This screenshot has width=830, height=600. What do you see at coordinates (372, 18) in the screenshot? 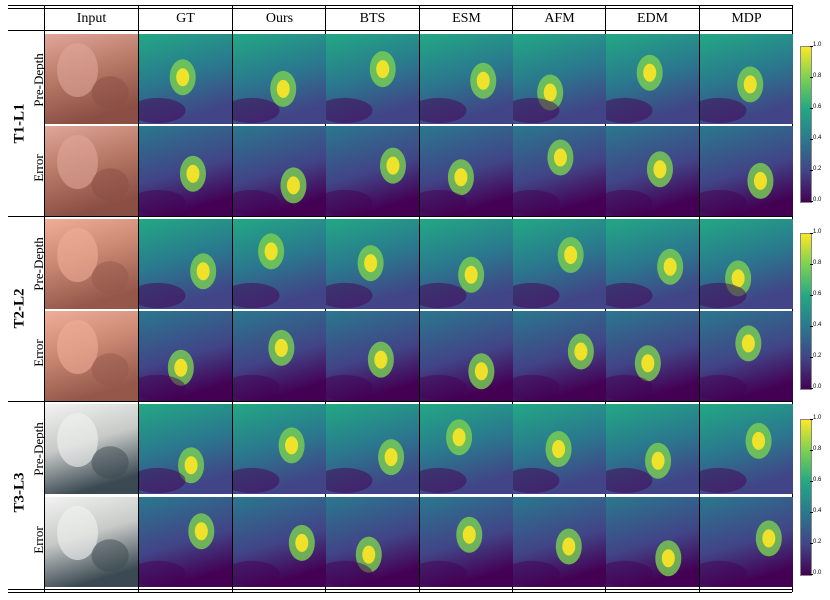
I see `column-header-bts: BTS` at bounding box center [372, 18].